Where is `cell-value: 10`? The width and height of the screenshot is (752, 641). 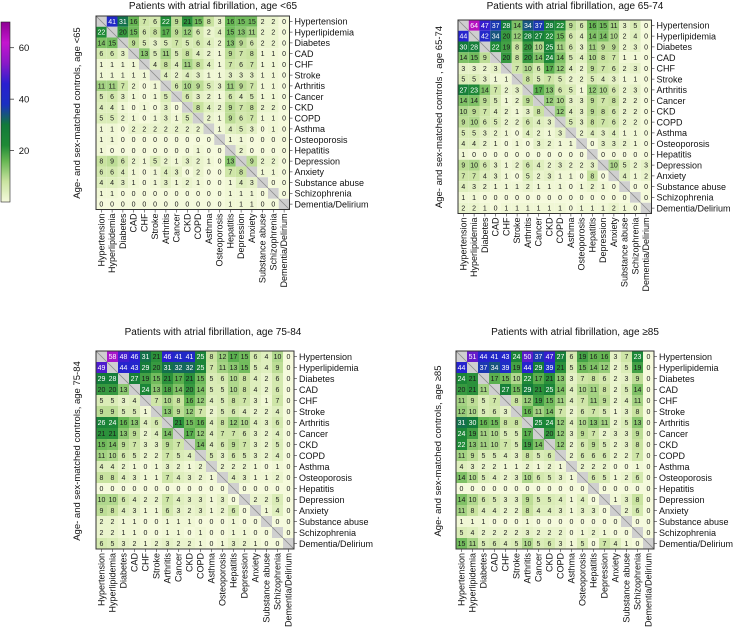 cell-value: 10 is located at coordinates (474, 123).